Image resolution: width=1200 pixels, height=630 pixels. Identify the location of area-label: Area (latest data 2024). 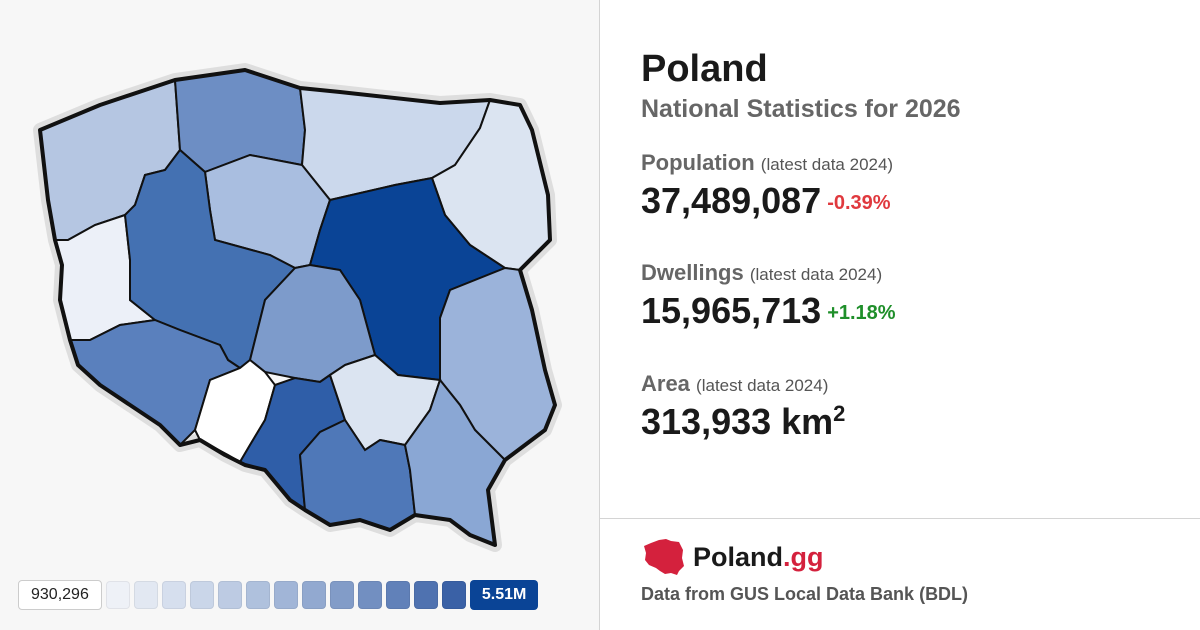
(734, 384).